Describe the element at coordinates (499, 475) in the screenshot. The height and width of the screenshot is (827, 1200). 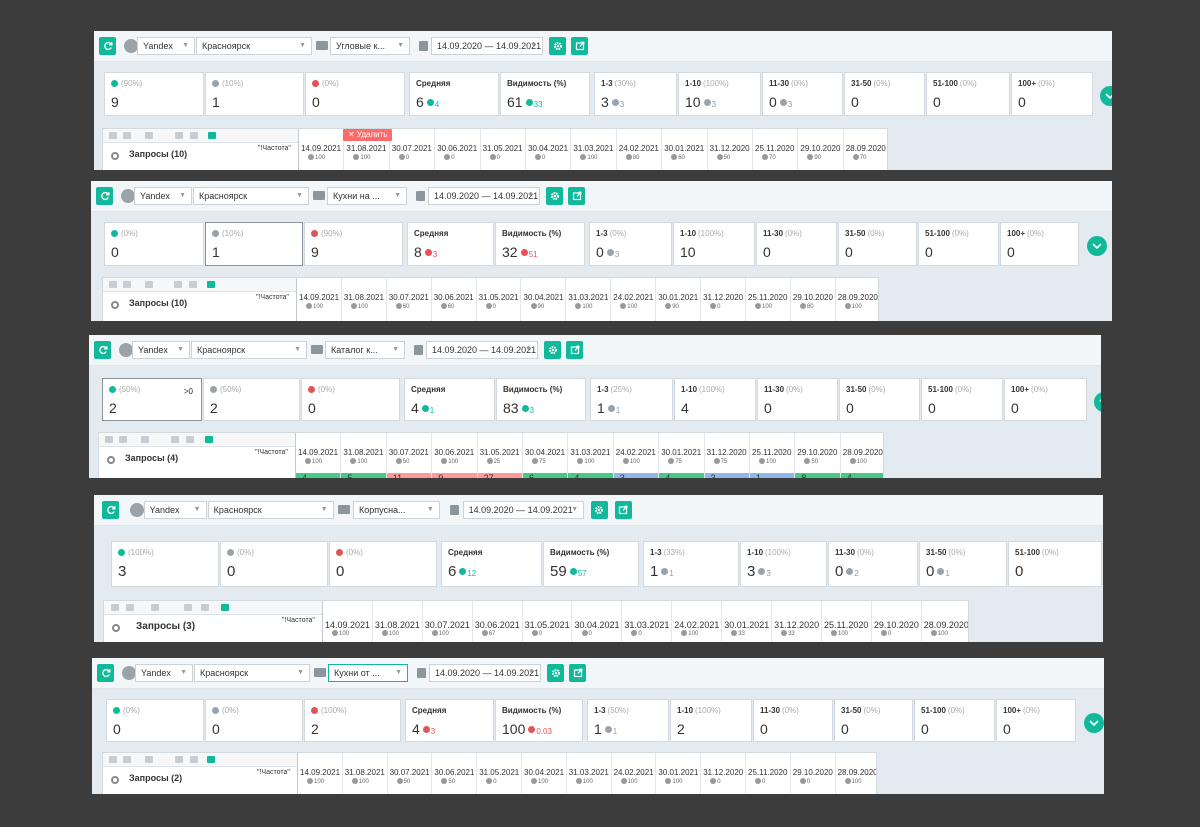
I see `position-cell: 27` at that location.